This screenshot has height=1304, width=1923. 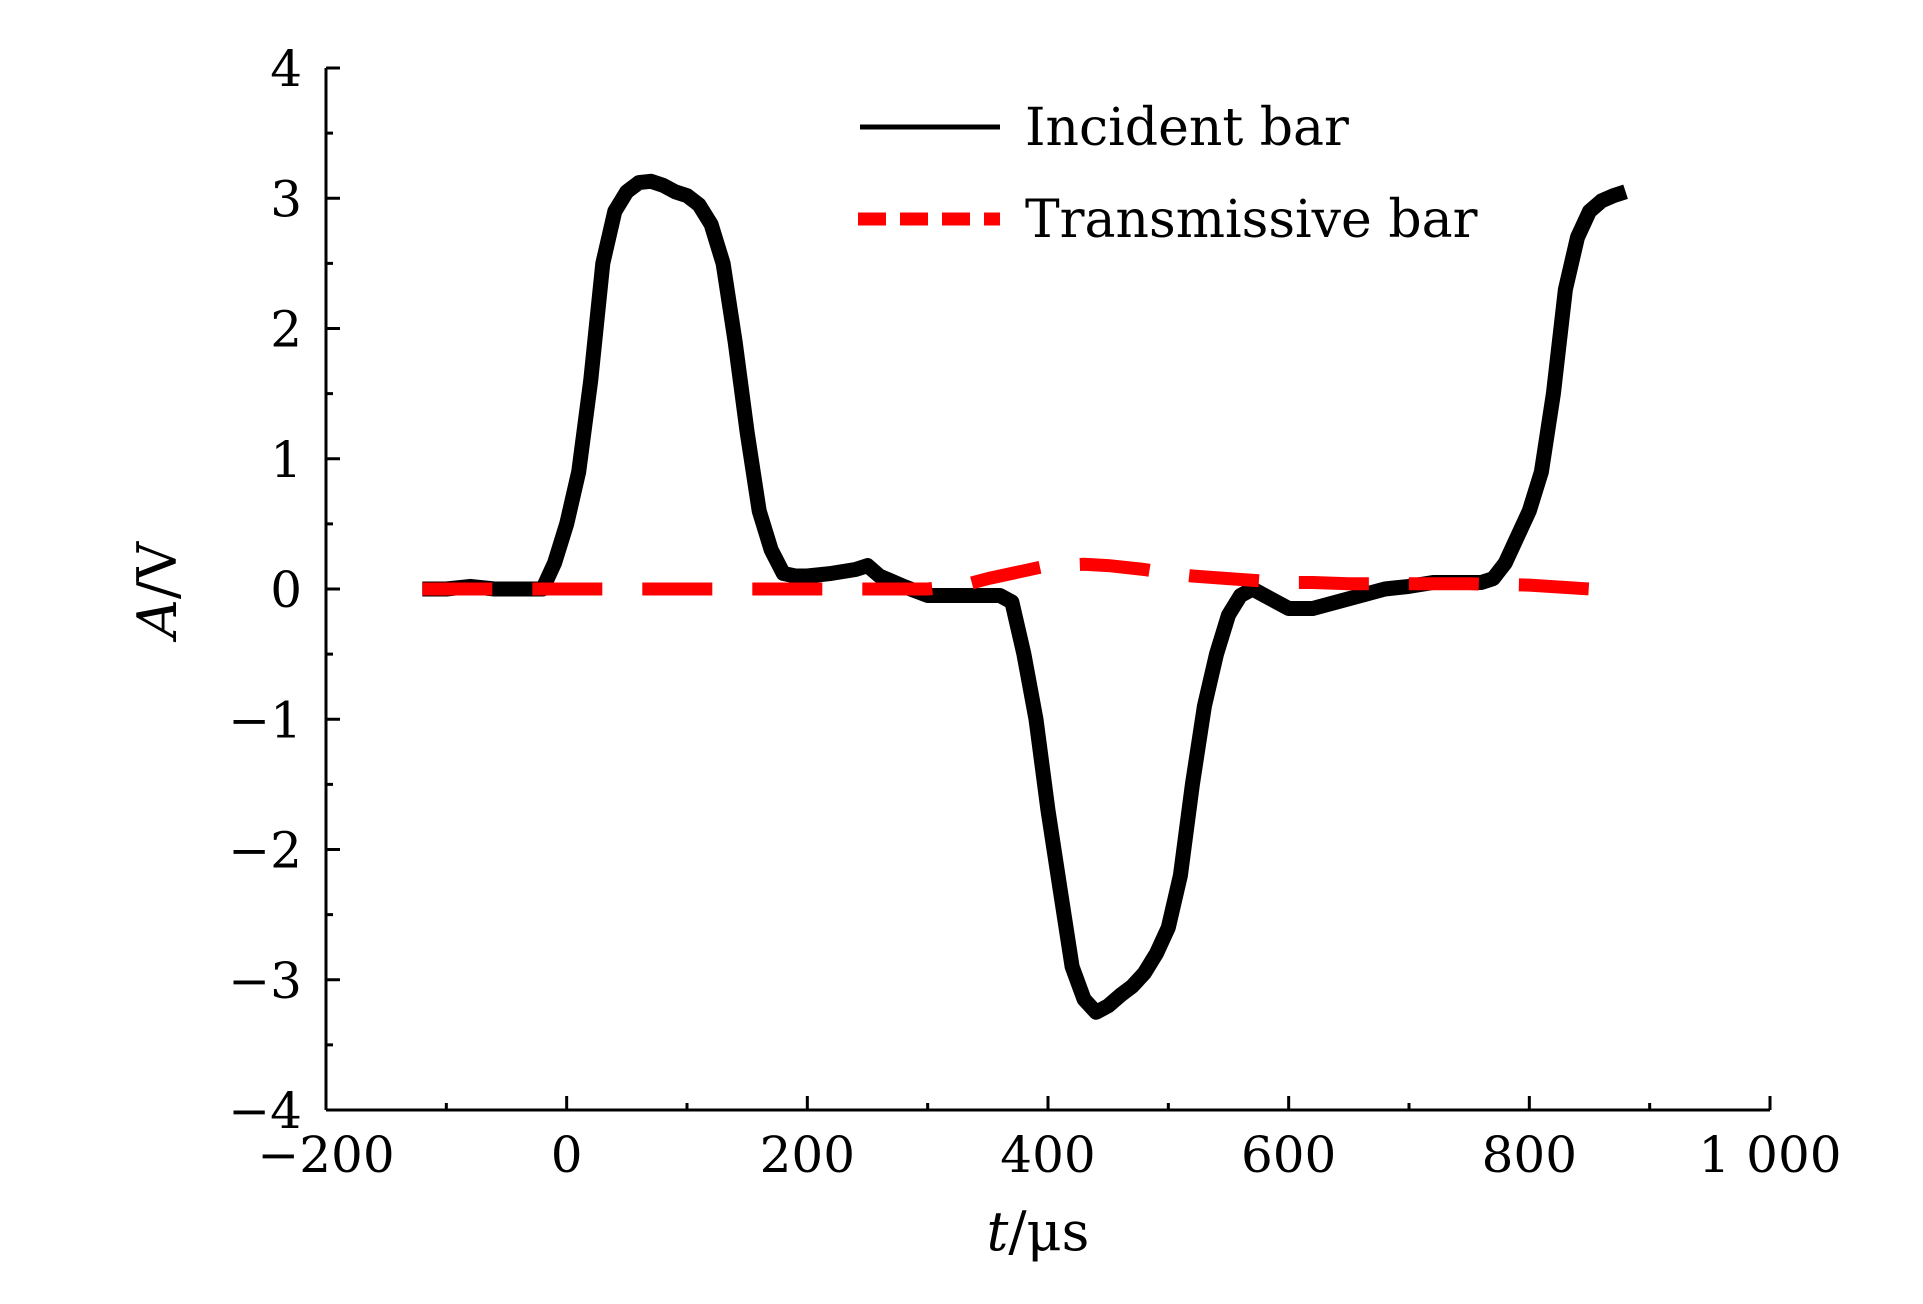 What do you see at coordinates (286, 330) in the screenshot?
I see `y-tick-label: 2` at bounding box center [286, 330].